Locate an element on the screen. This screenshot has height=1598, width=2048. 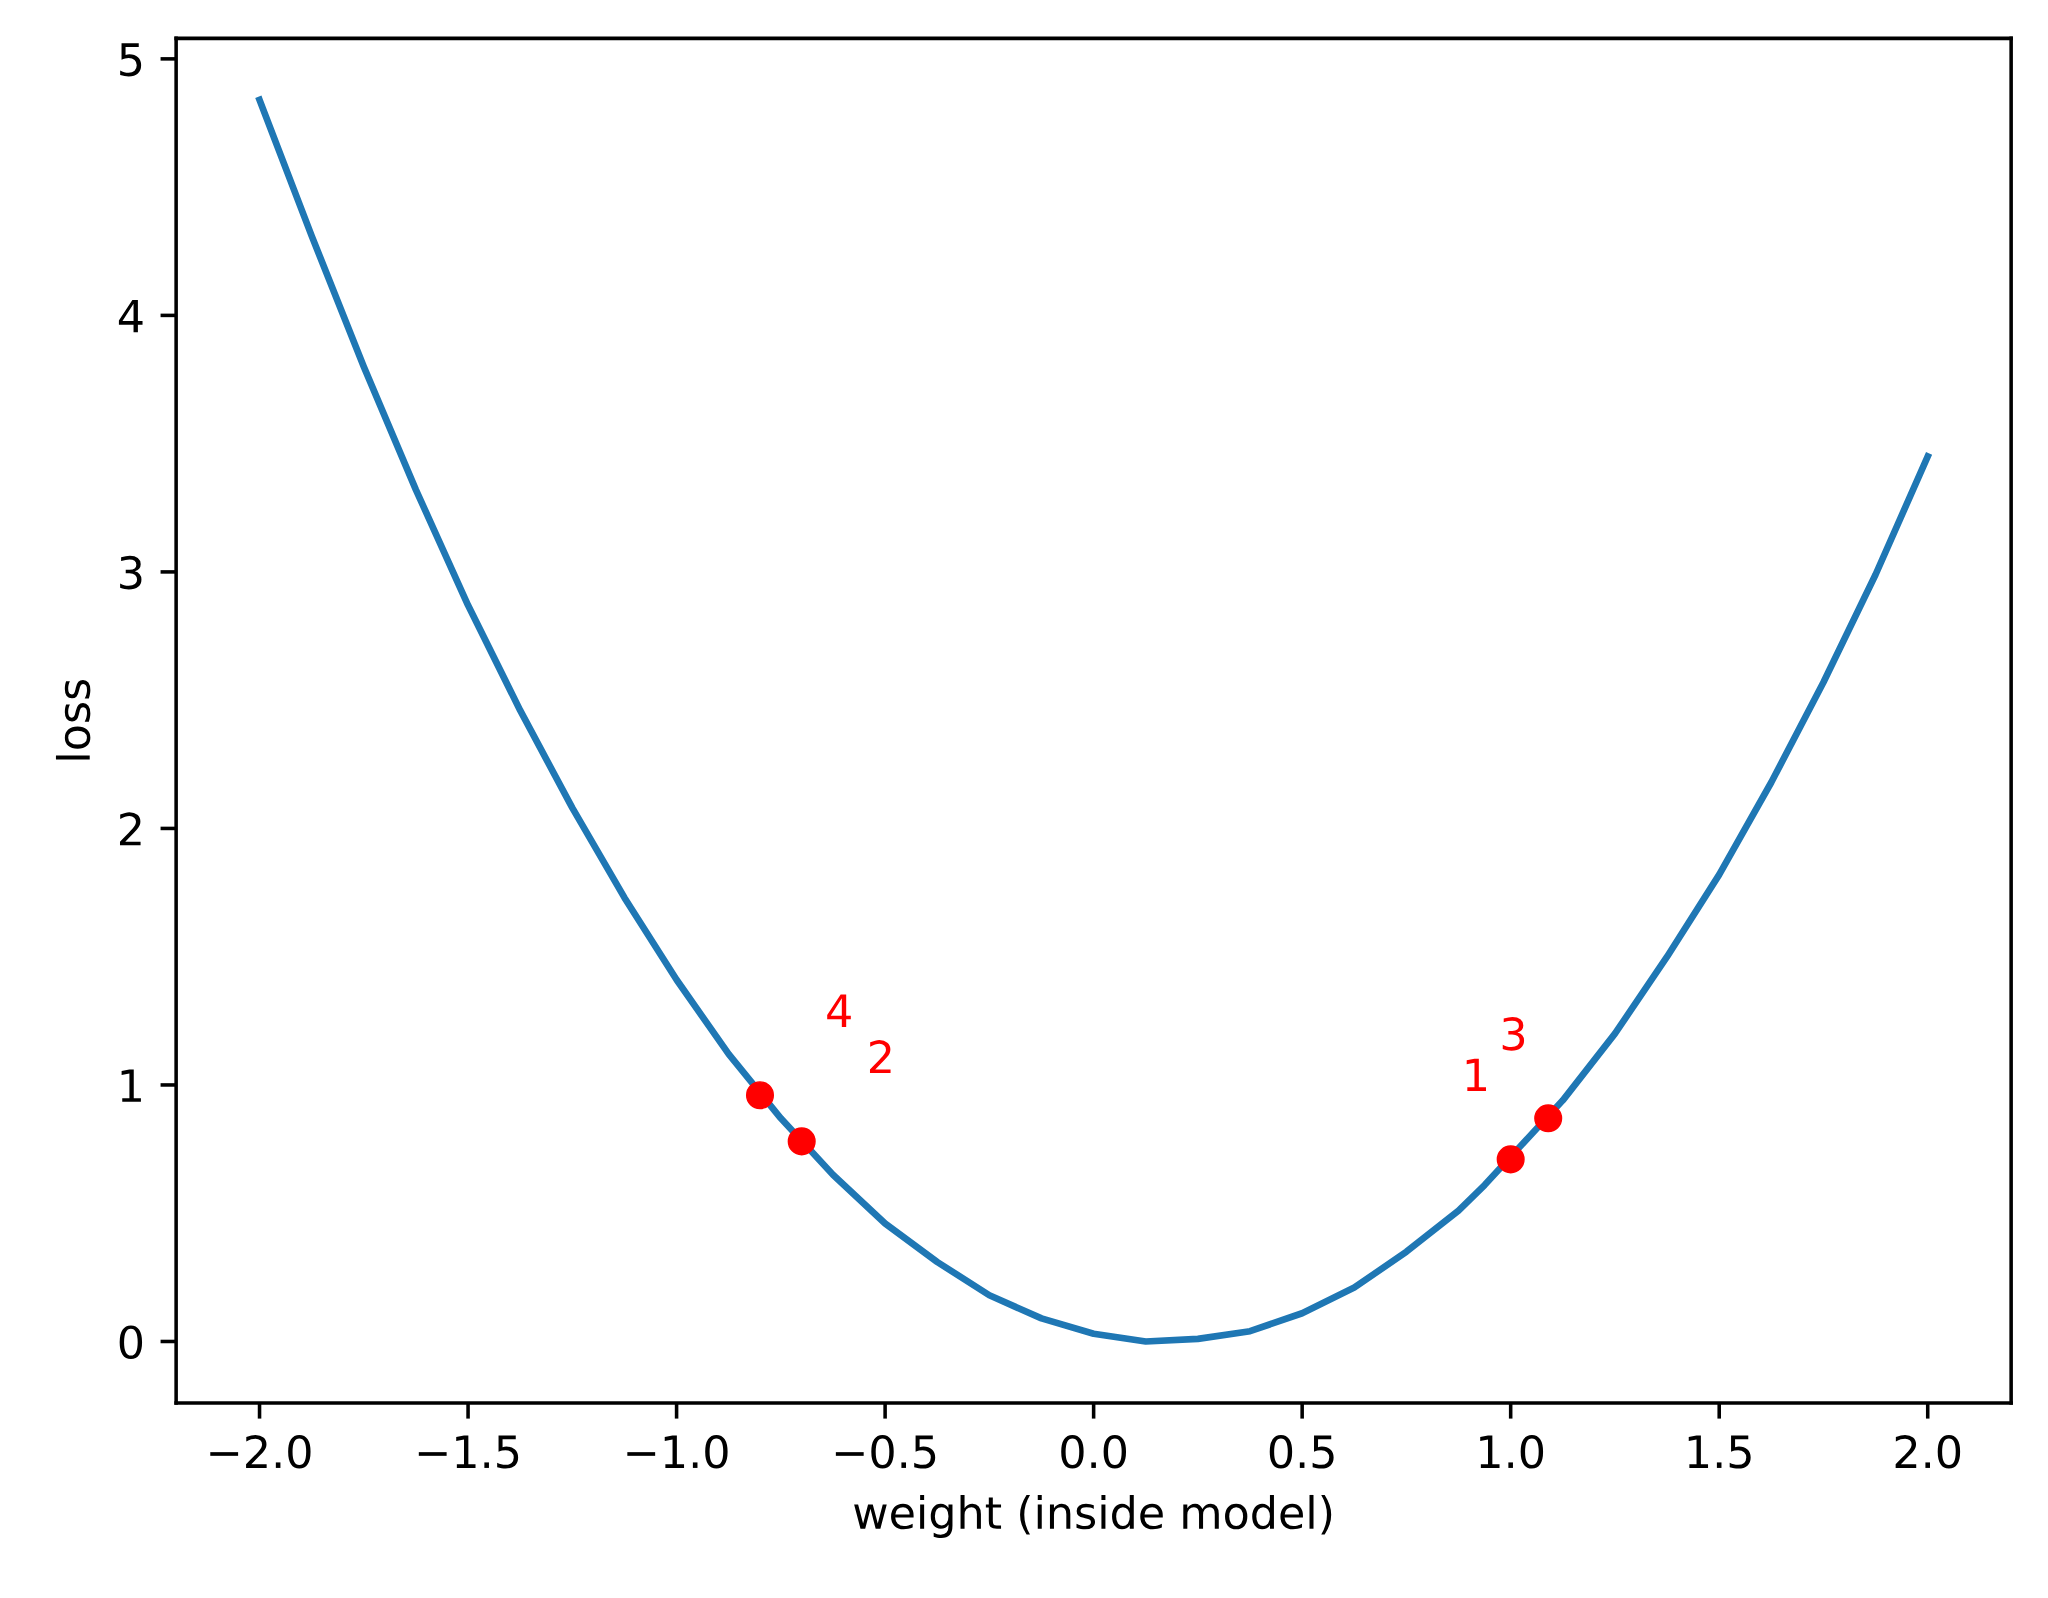
x-tick-label: −1.5 is located at coordinates (468, 1452).